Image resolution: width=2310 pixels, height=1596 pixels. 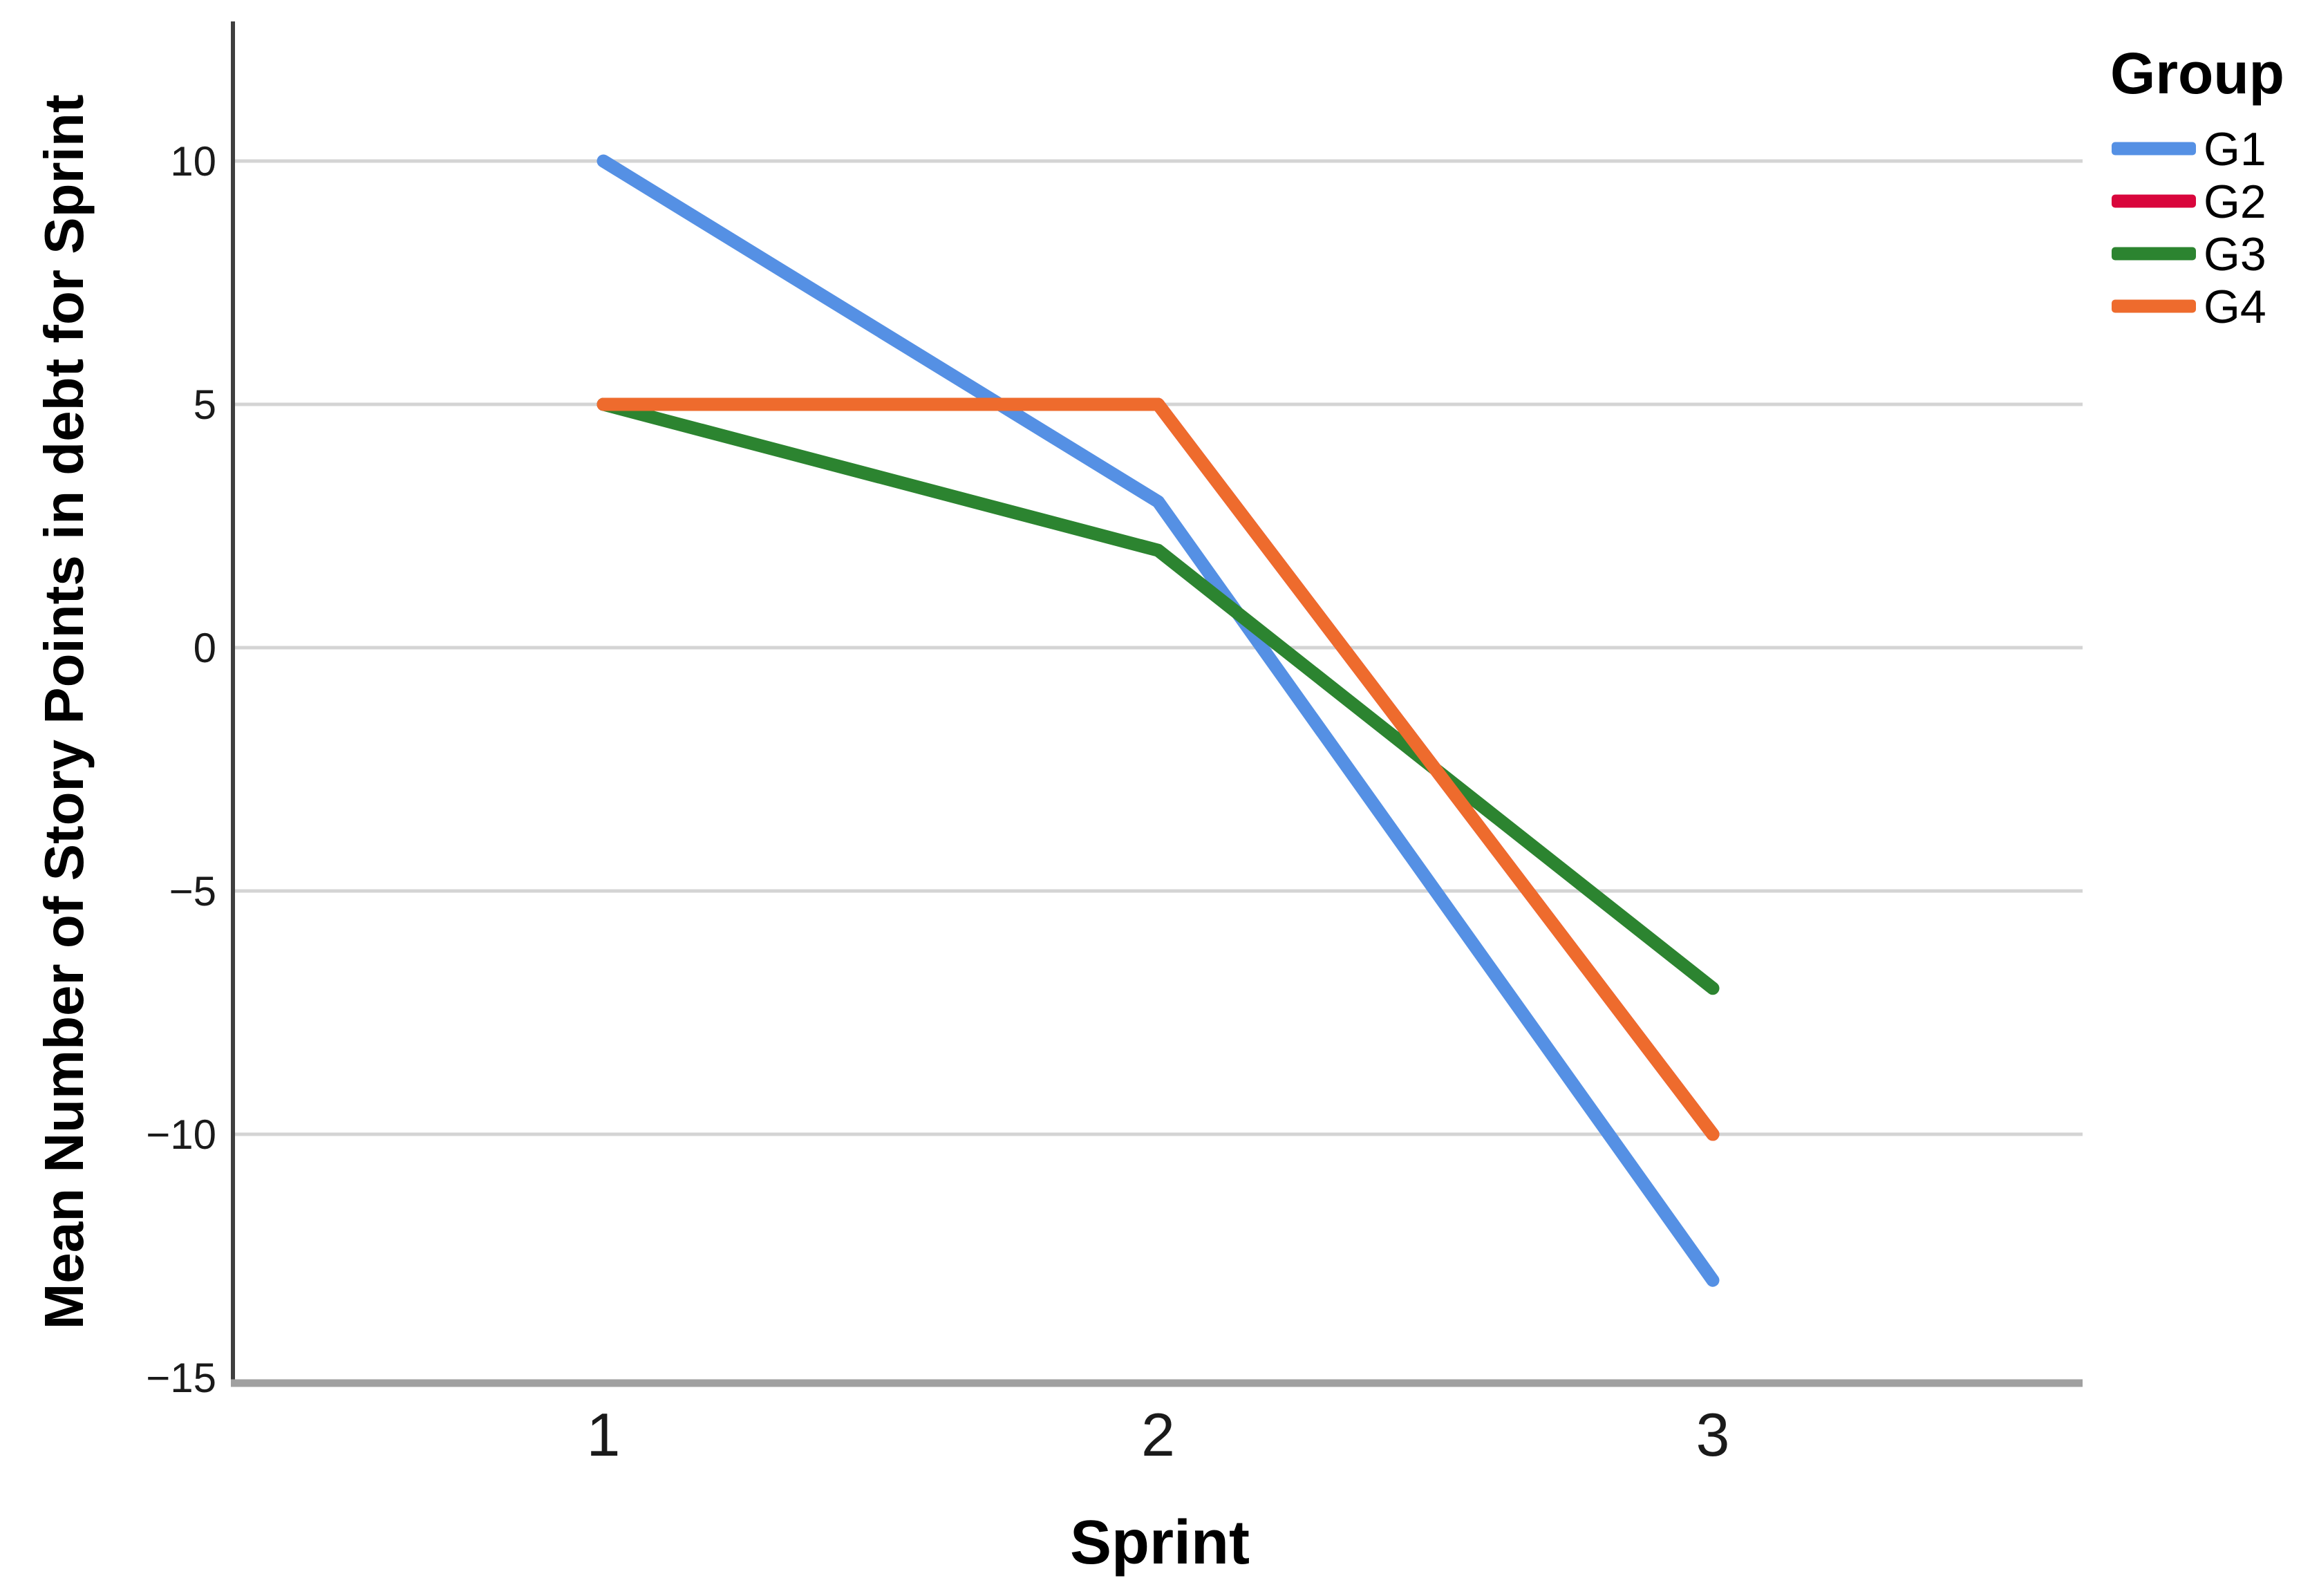 I want to click on x-tick-label-3: 3, so click(x=1713, y=1434).